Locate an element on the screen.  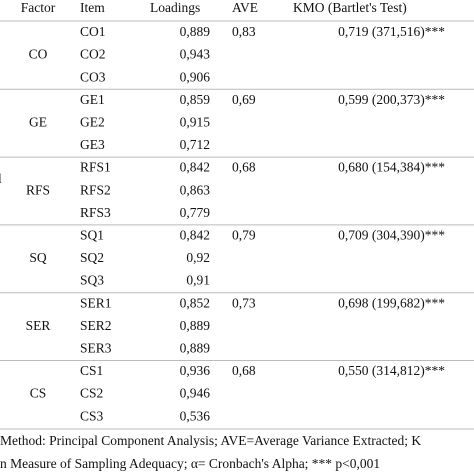
loading: 0,712 is located at coordinates (195, 144).